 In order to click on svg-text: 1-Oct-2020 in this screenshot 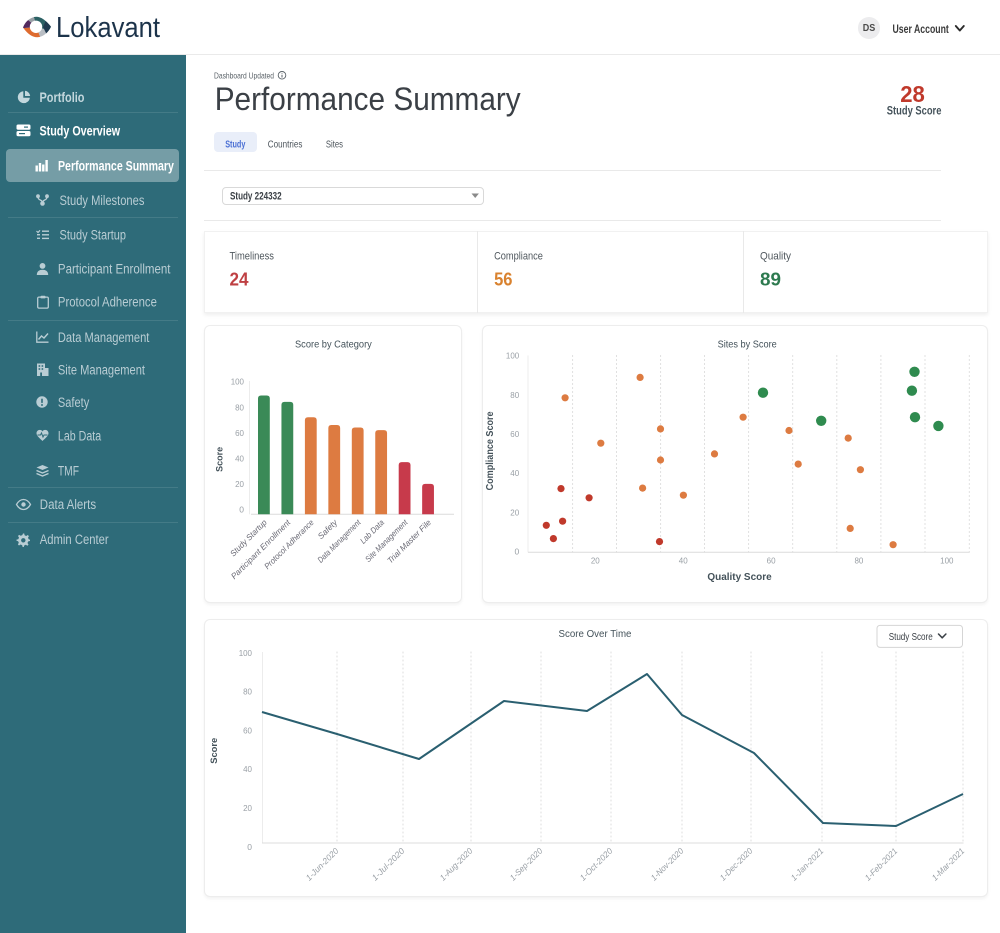, I will do `click(596, 864)`.